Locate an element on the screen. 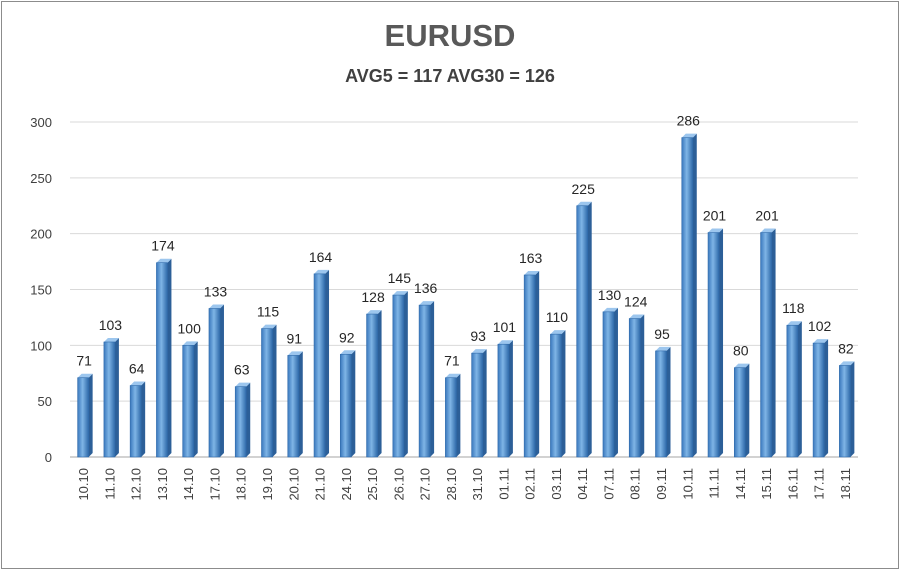 The height and width of the screenshot is (570, 900). data-label: 63 is located at coordinates (242, 370).